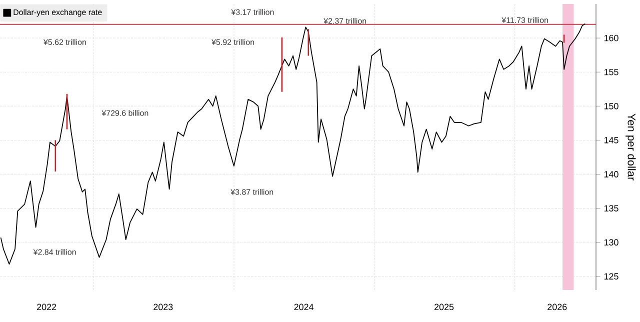  What do you see at coordinates (611, 140) in the screenshot?
I see `y-tick-label: 145` at bounding box center [611, 140].